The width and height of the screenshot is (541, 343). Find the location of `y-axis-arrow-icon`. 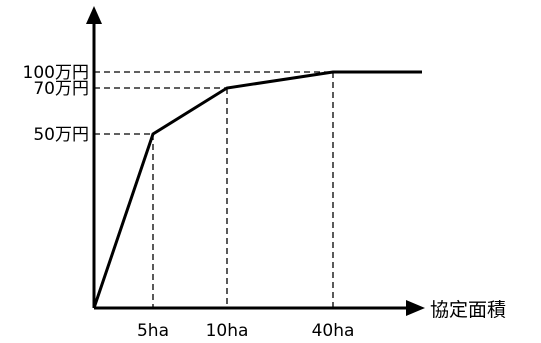

y-axis-arrow-icon is located at coordinates (94, 15).